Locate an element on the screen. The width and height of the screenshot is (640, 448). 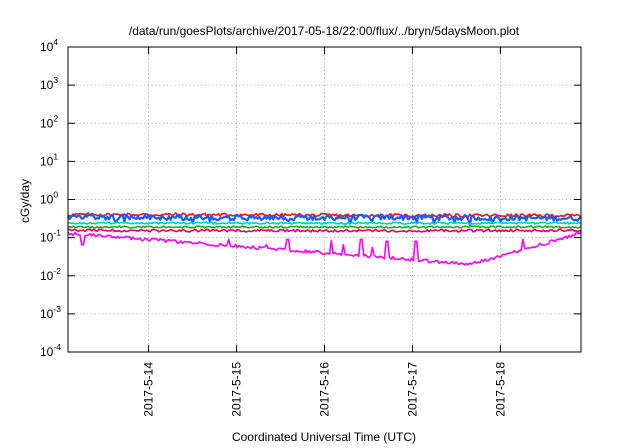
y-tick-label: 10⁴ is located at coordinates (49, 45).